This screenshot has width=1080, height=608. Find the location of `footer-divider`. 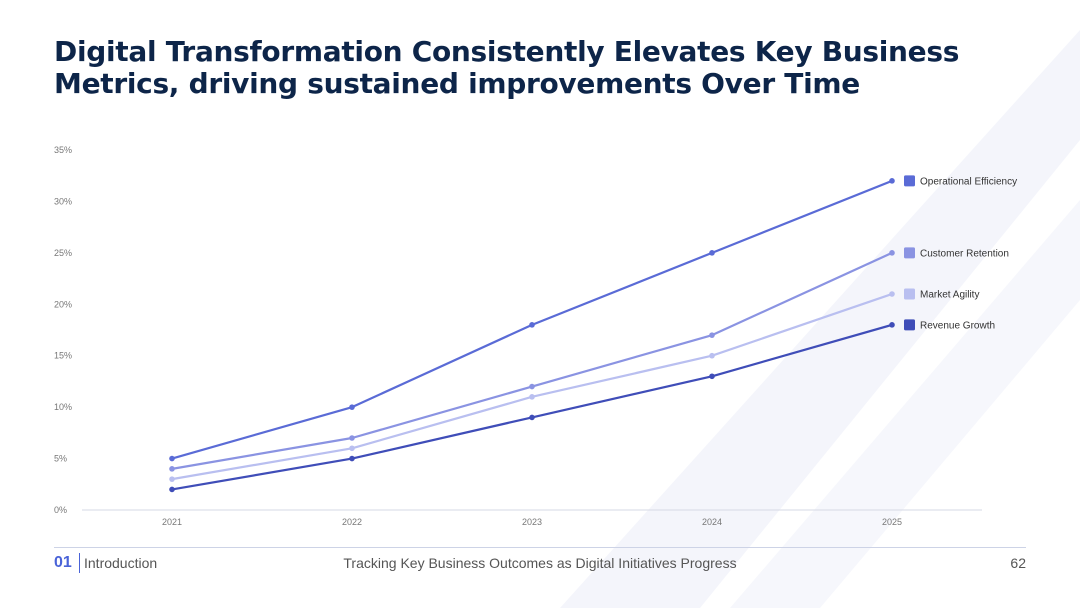

footer-divider is located at coordinates (540, 547).